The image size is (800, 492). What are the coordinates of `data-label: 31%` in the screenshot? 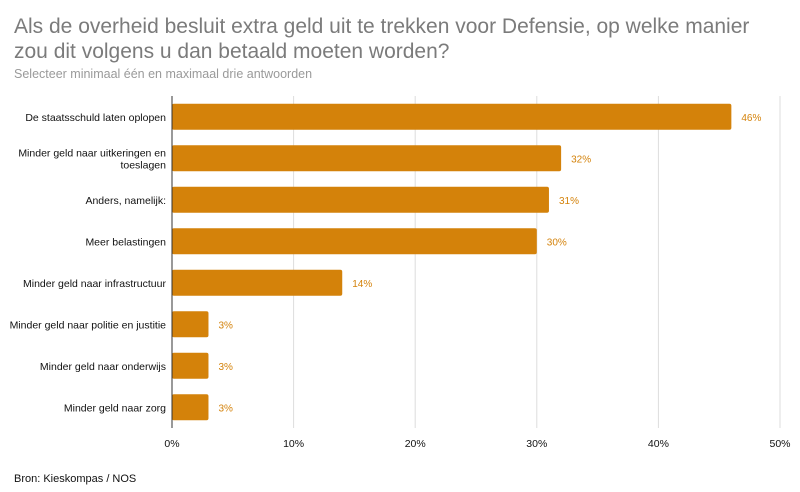 It's located at (569, 201).